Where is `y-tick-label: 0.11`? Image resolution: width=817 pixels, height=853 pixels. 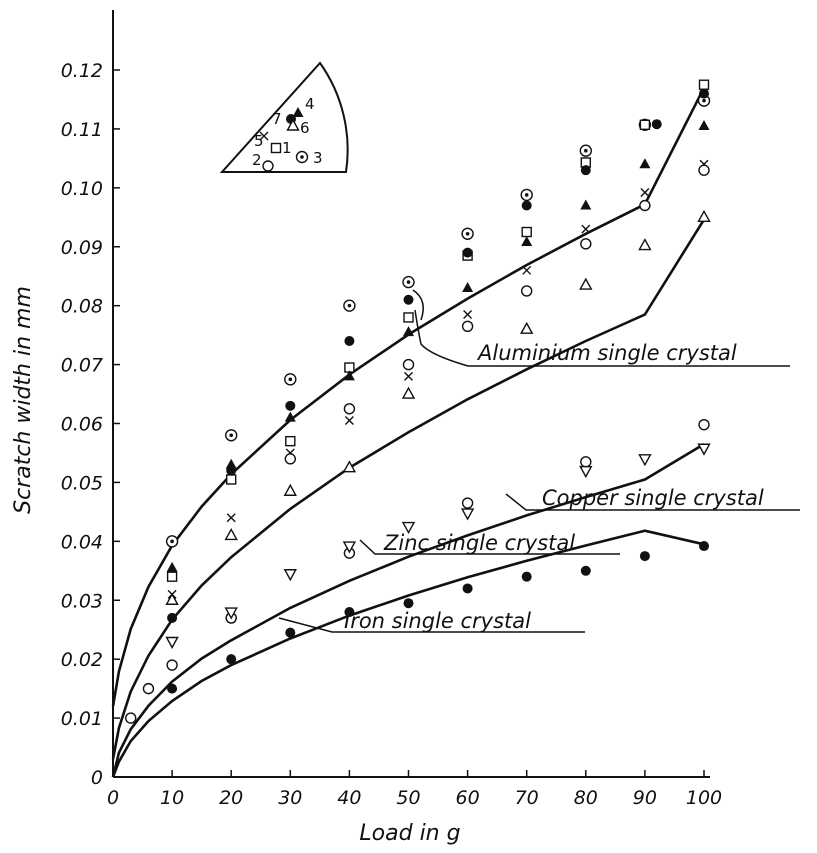 y-tick-label: 0.11 is located at coordinates (82, 130).